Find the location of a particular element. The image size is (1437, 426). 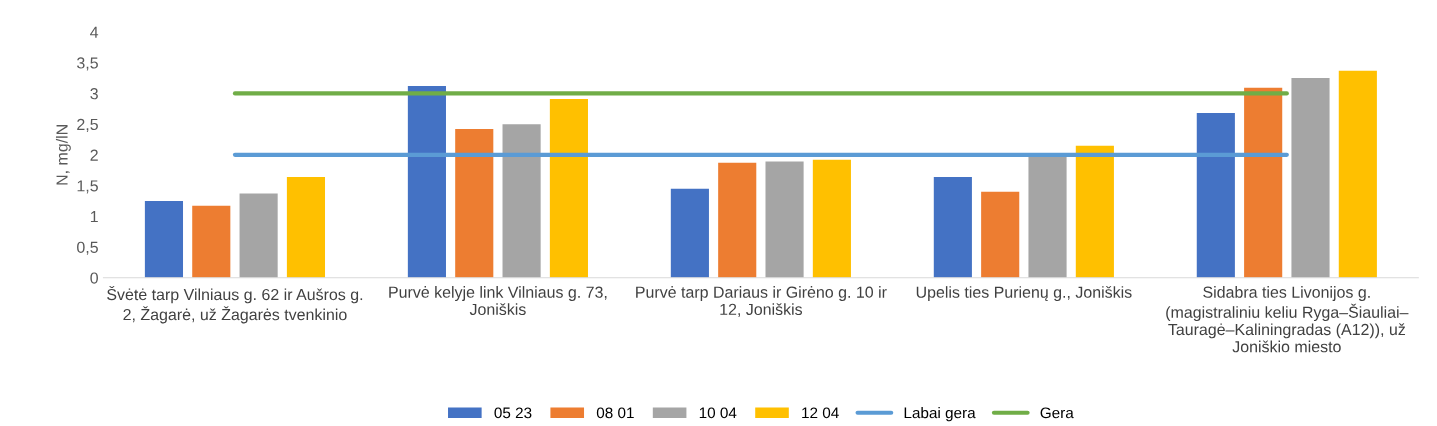

y-tick-label: 1 is located at coordinates (94, 217).